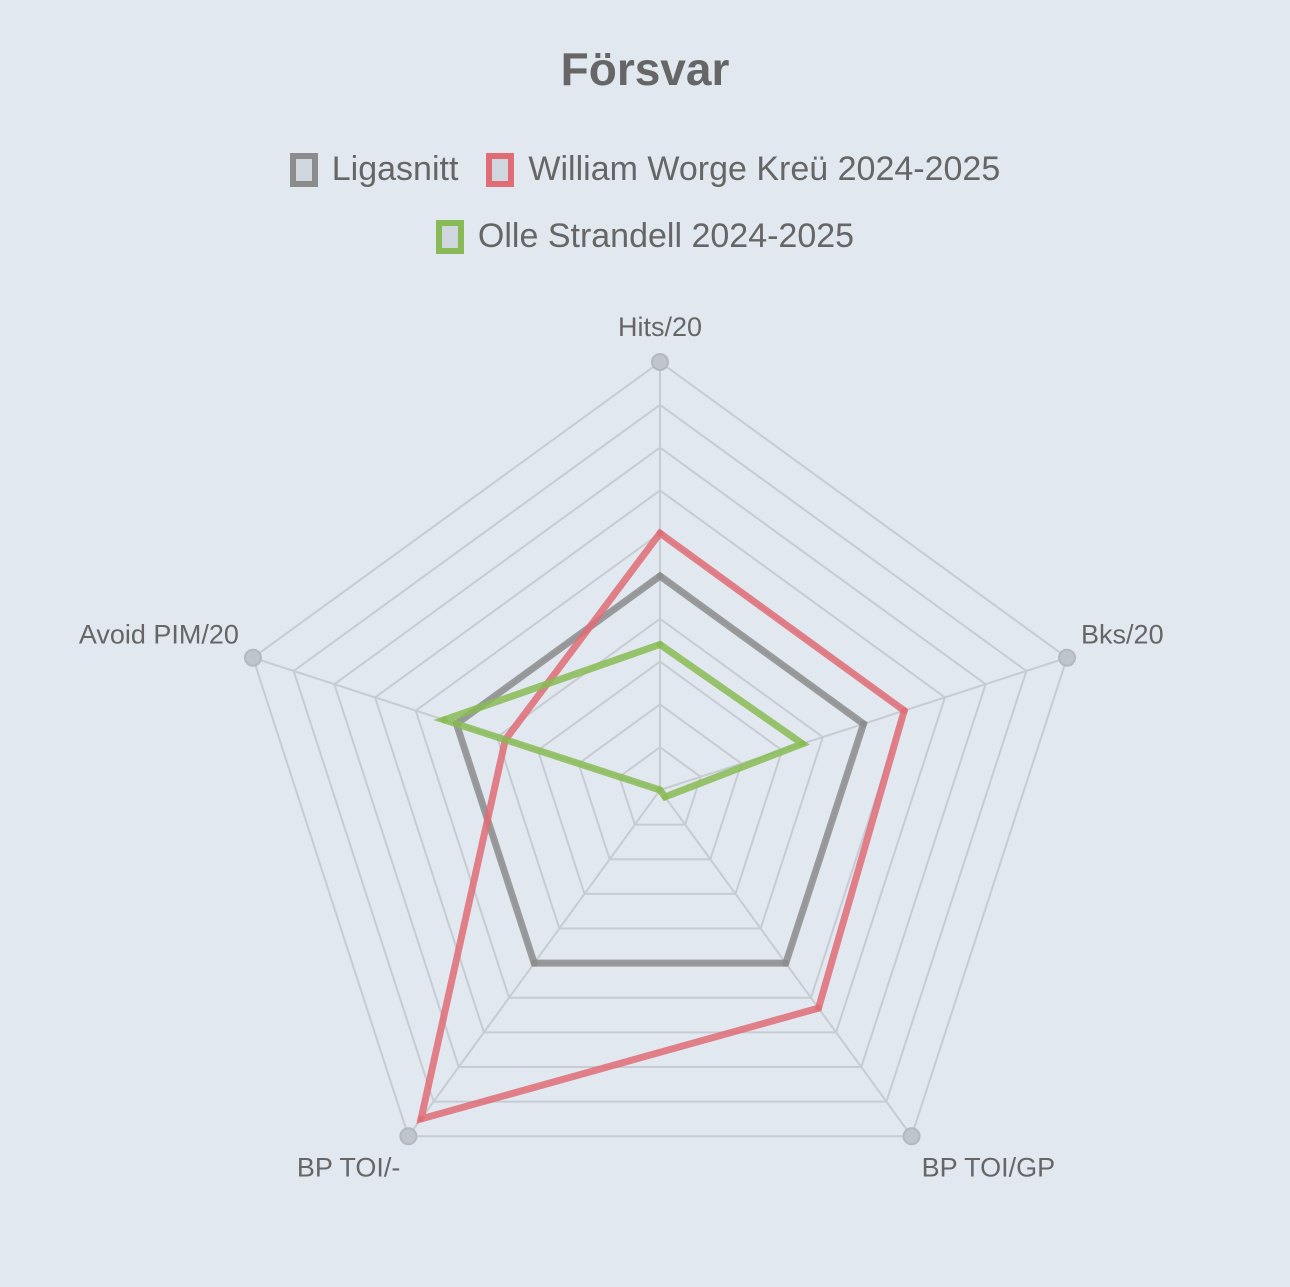 This screenshot has height=1287, width=1290. I want to click on legend-label: Ligasnitt, so click(395, 169).